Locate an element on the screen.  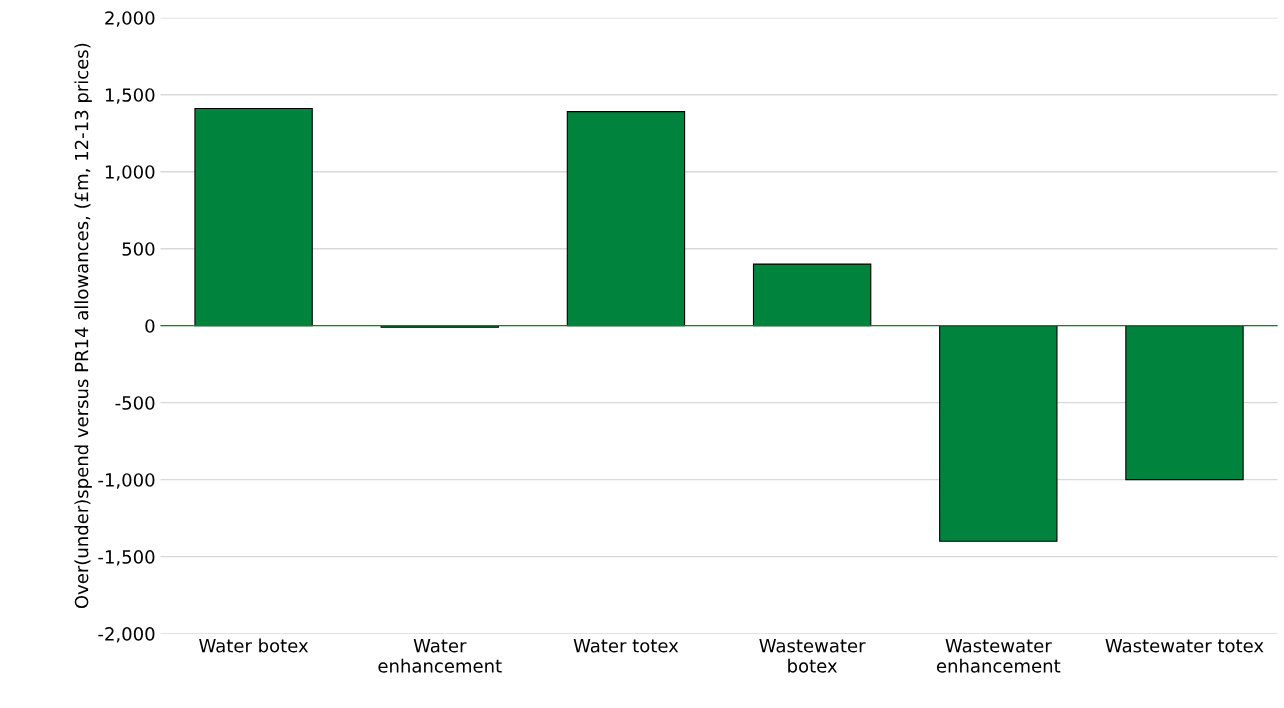
y-tick-label: 1,500 is located at coordinates (130, 96).